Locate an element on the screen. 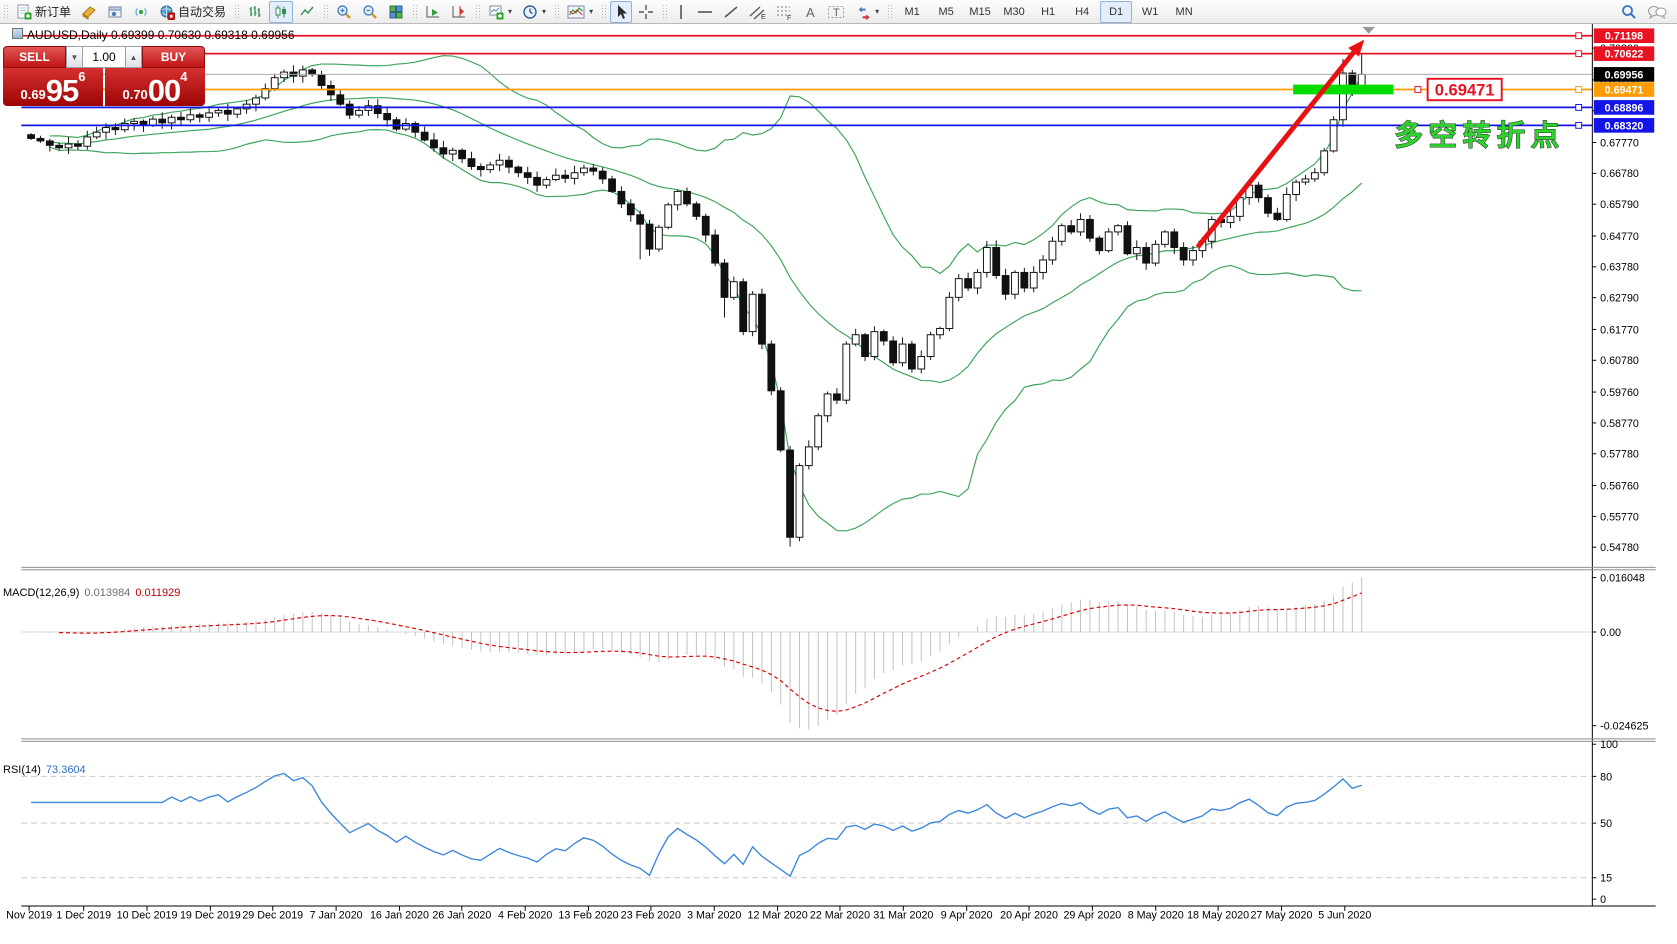  cursor-icon is located at coordinates (623, 11).